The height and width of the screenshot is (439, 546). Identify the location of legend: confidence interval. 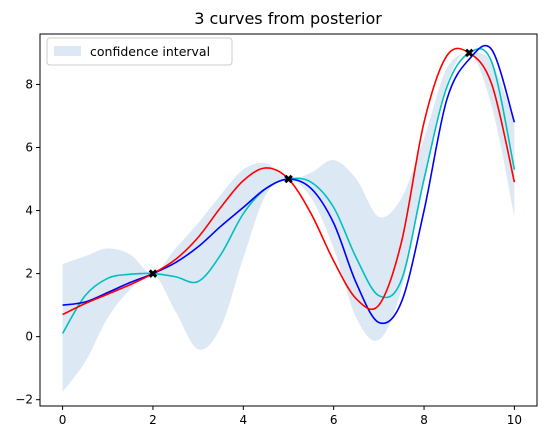
(139, 51).